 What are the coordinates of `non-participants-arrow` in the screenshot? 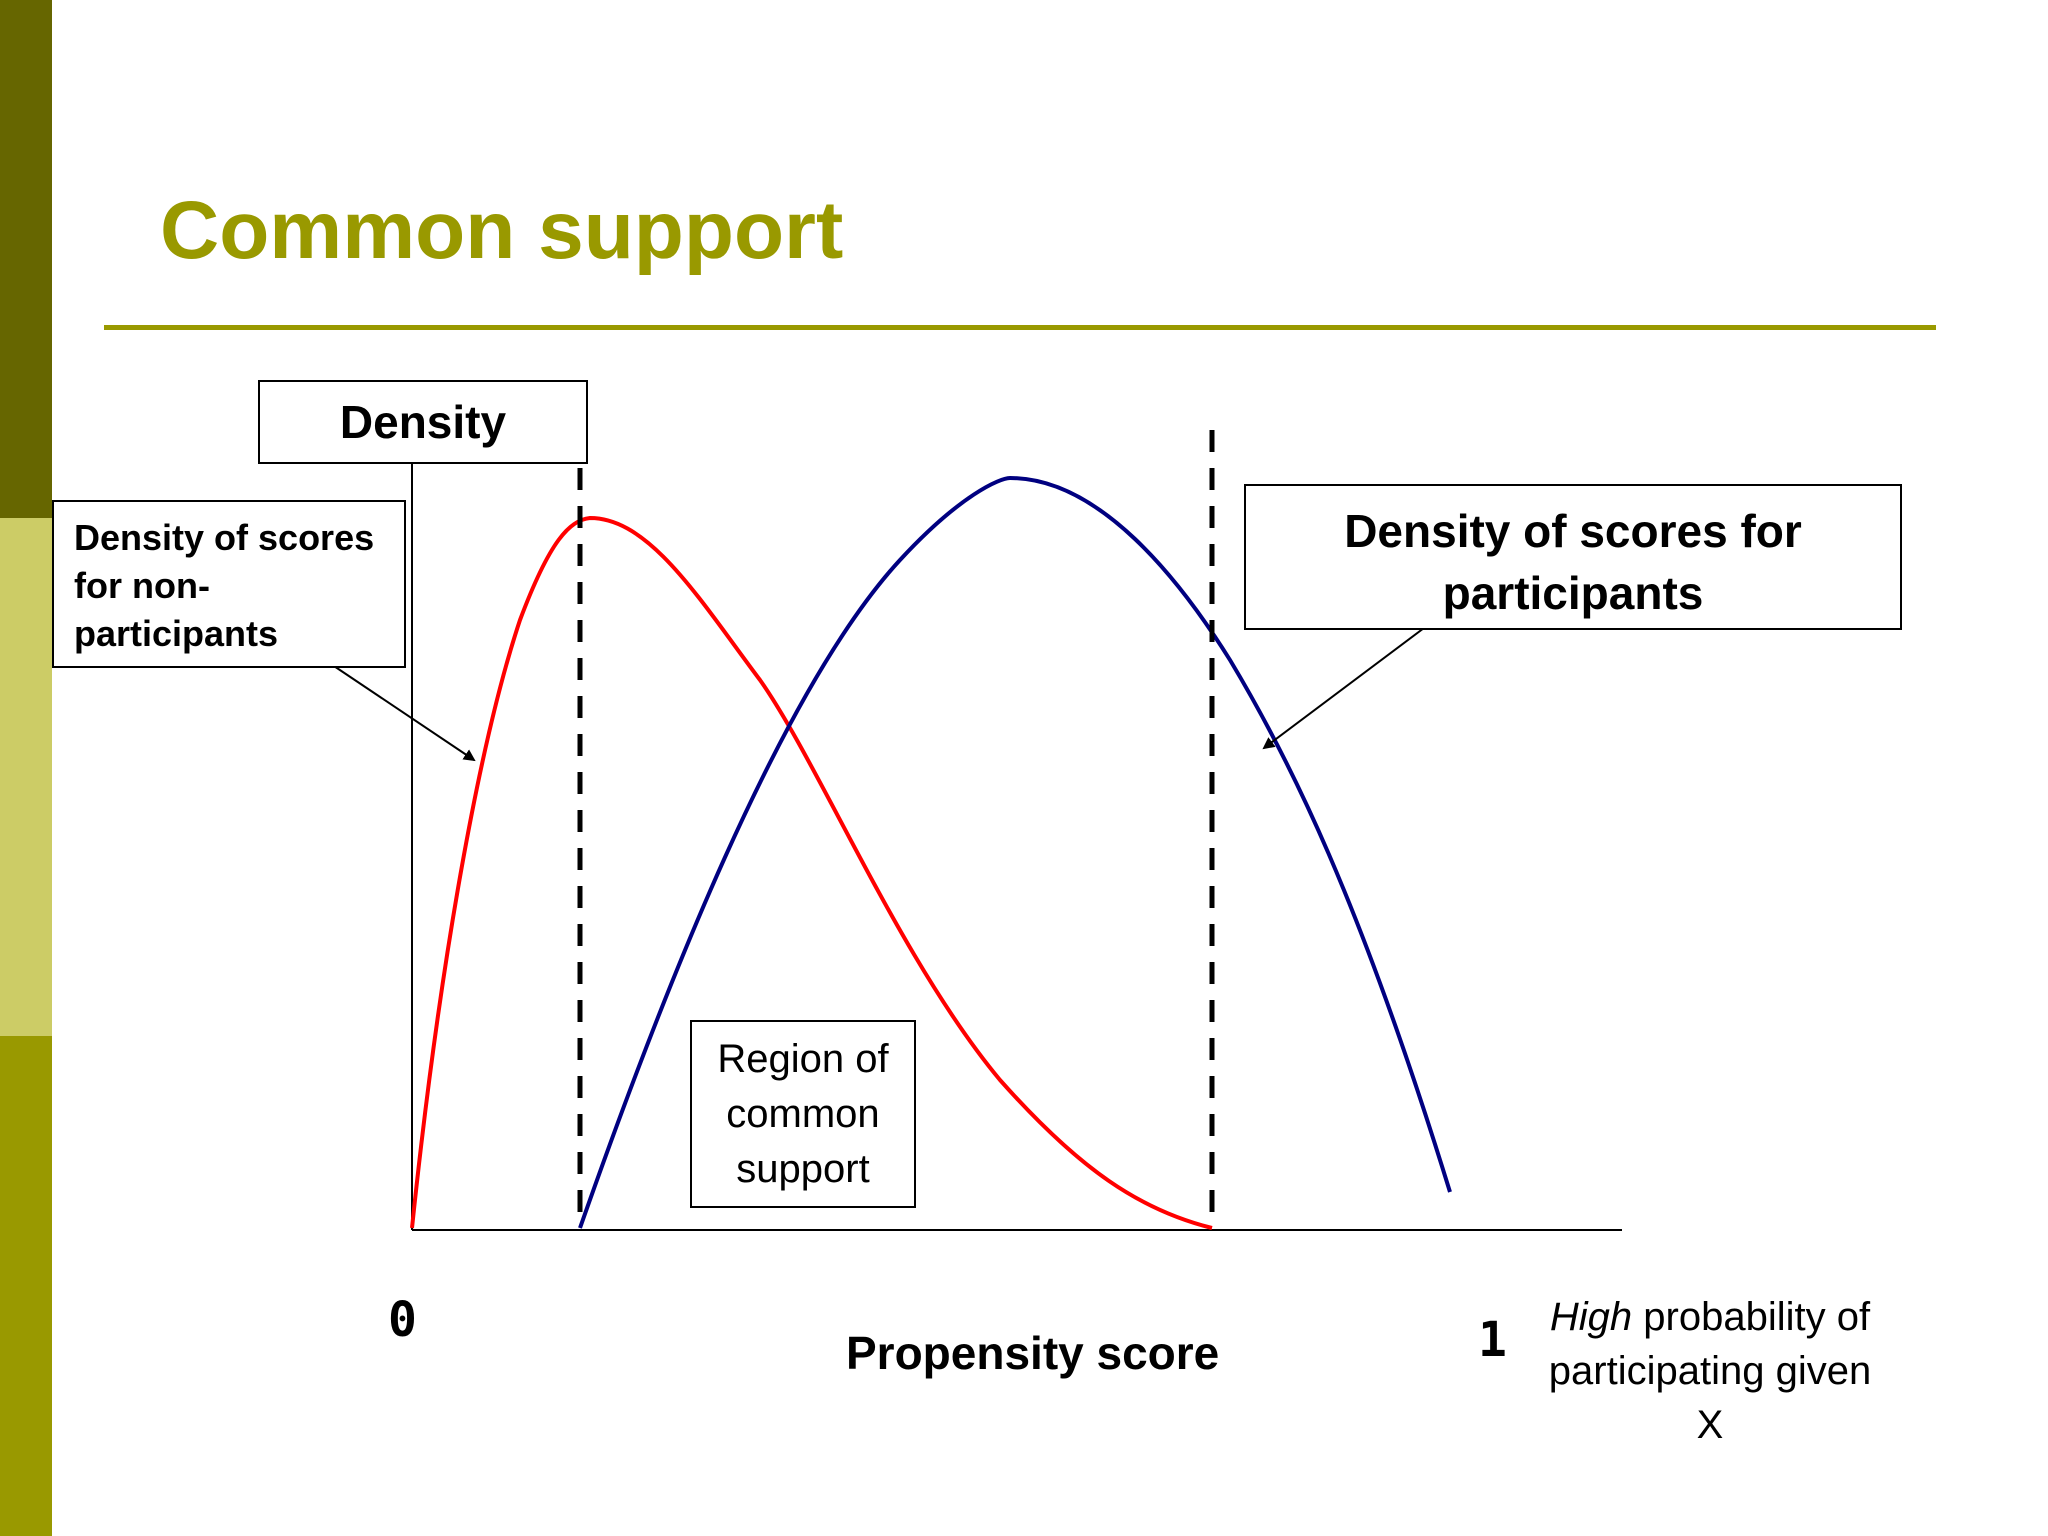 It's located at (398, 709).